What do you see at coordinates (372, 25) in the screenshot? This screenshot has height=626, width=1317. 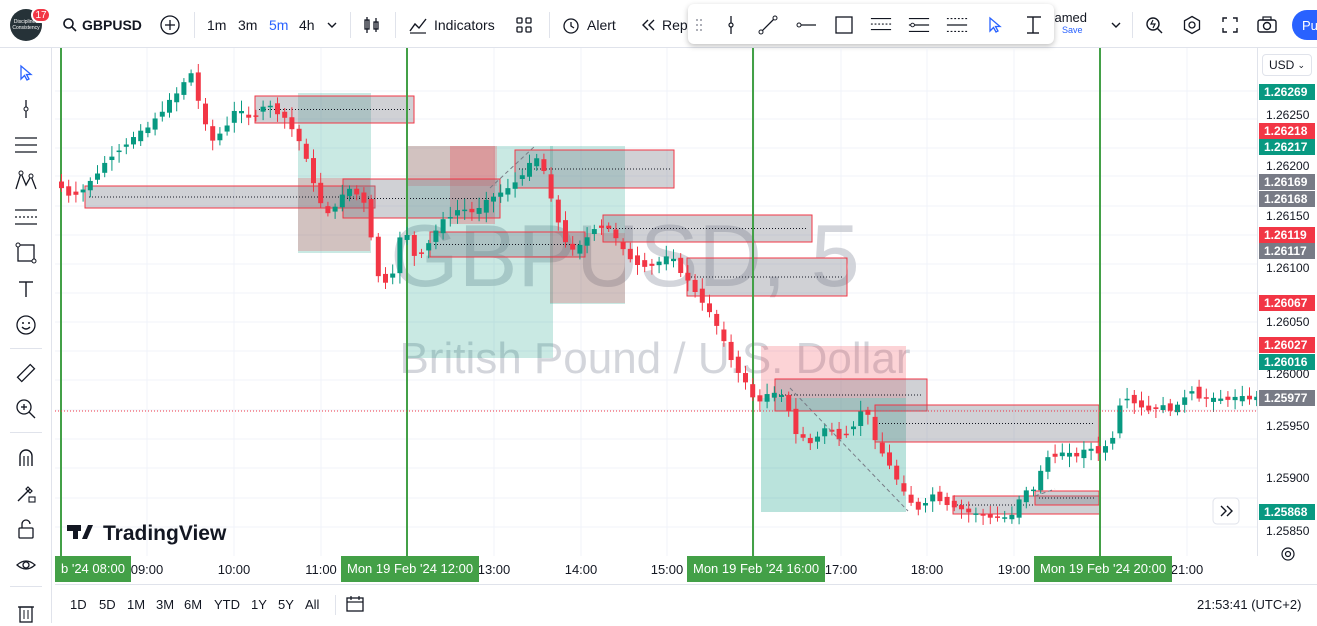 I see `chart-type-button` at bounding box center [372, 25].